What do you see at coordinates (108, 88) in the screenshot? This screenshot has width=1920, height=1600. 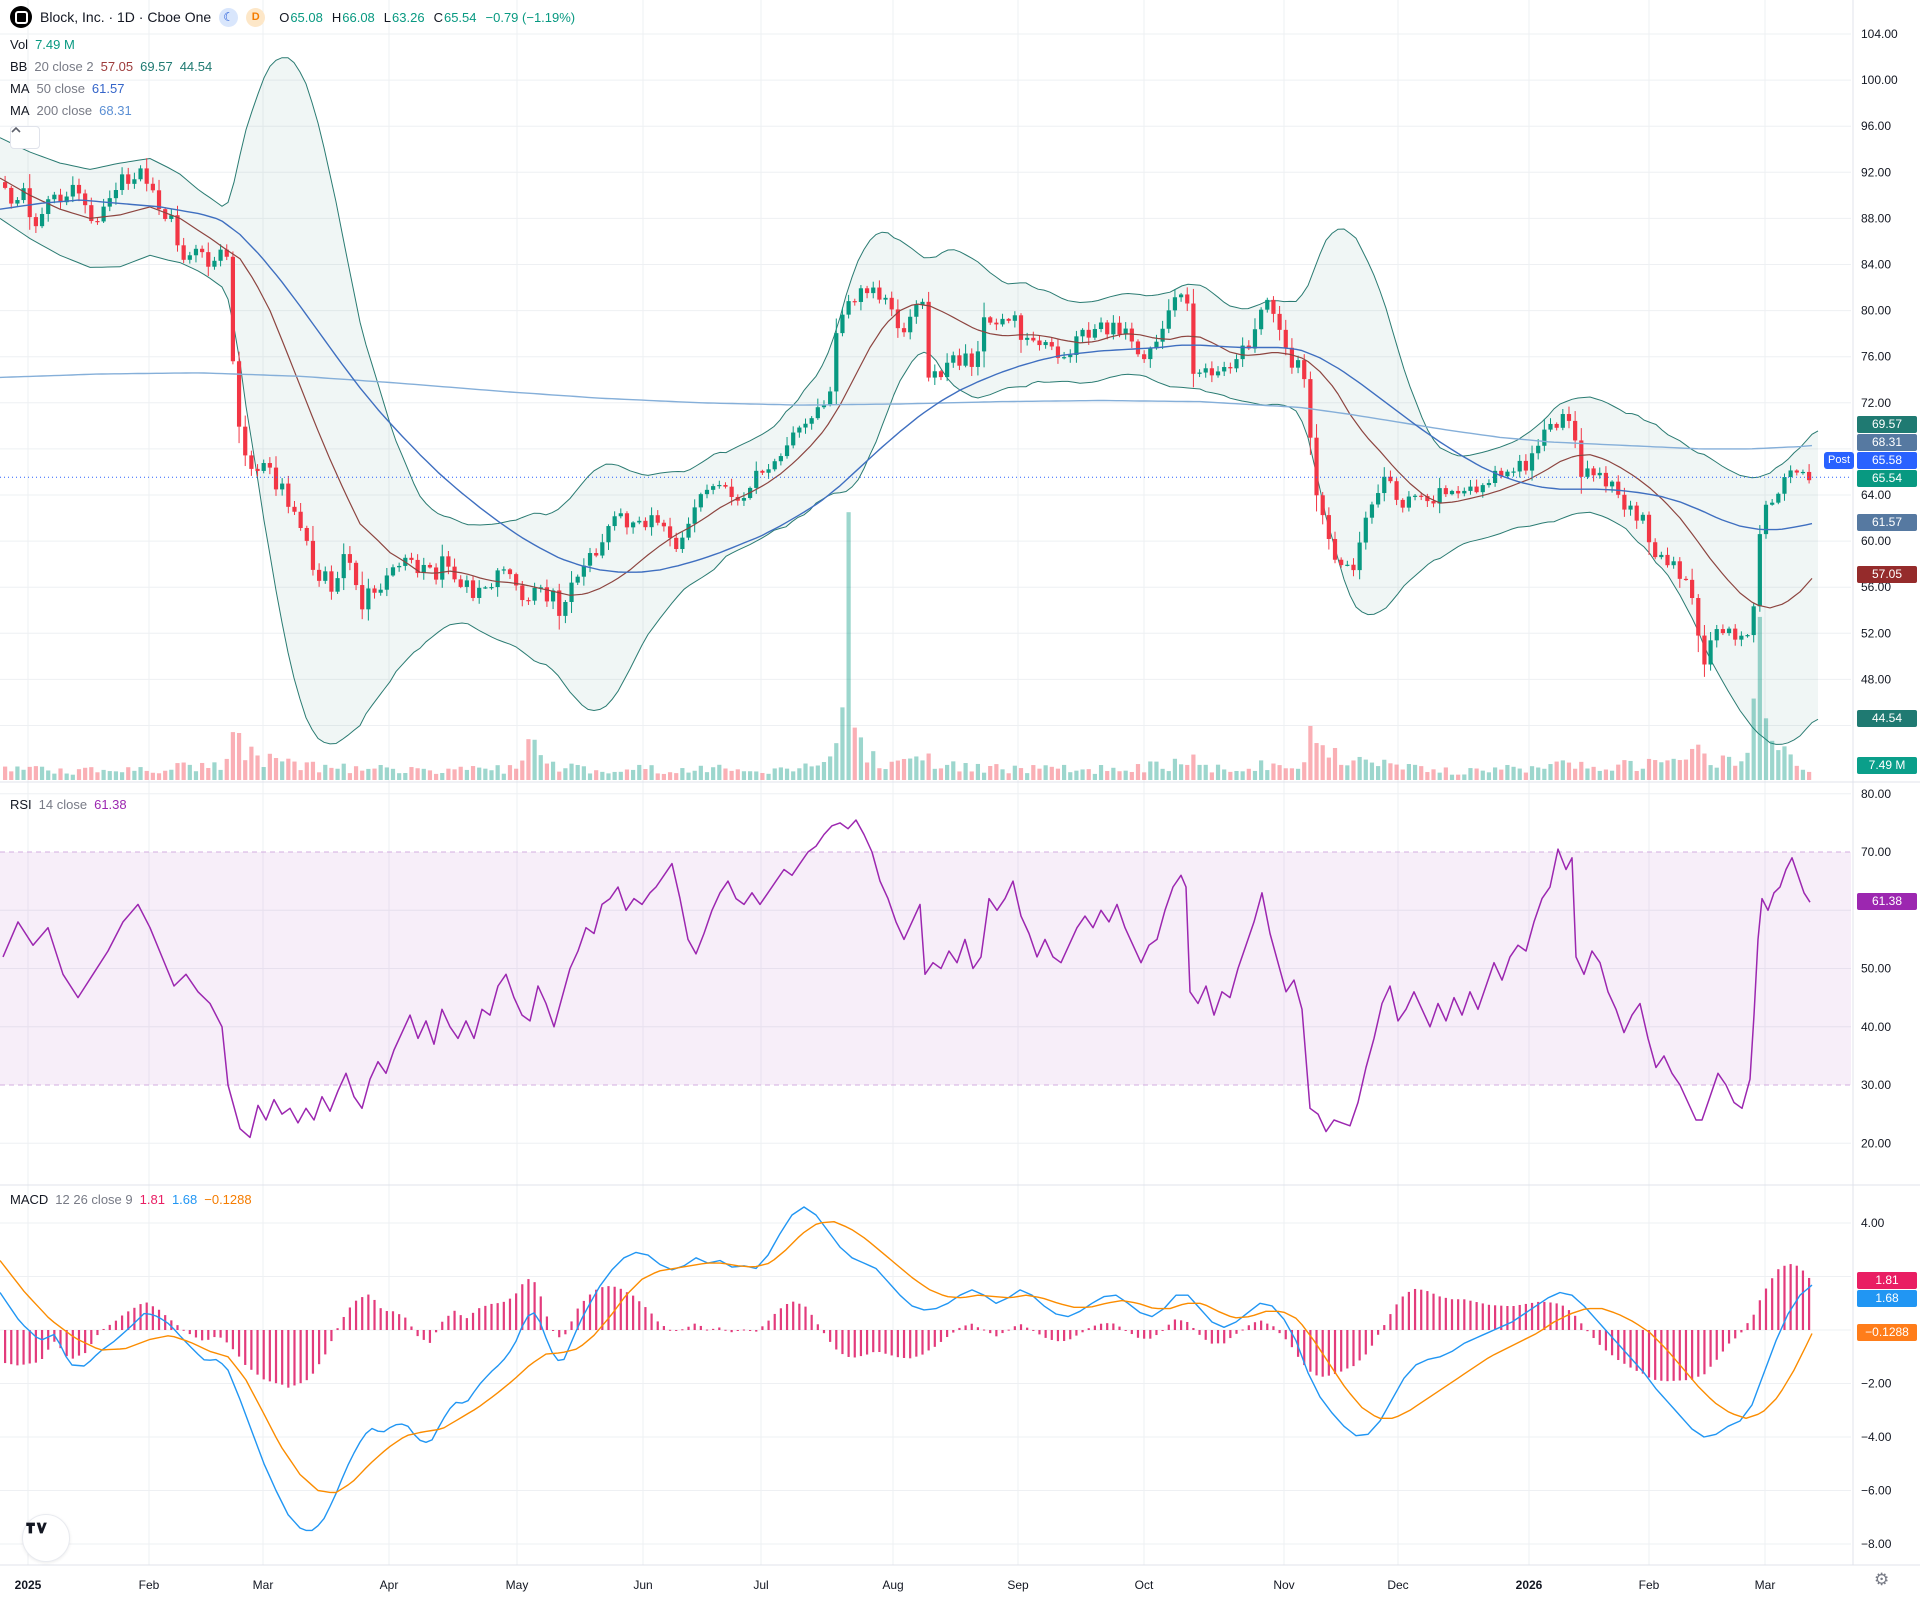 I see `ma50-value: 61.57` at bounding box center [108, 88].